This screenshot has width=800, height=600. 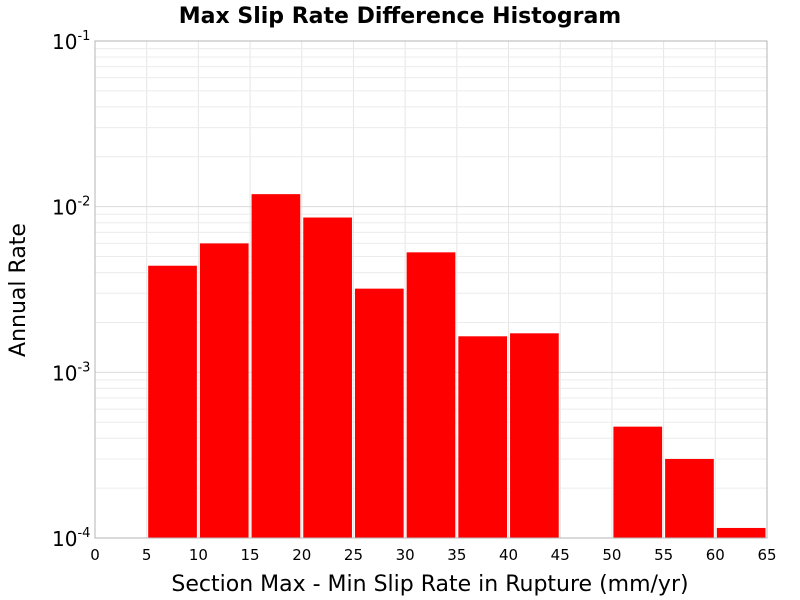 I want to click on x-tick-labels: 0 5 10 15 20 25 30 35 40 45 50 55 60 65, so click(x=433, y=555).